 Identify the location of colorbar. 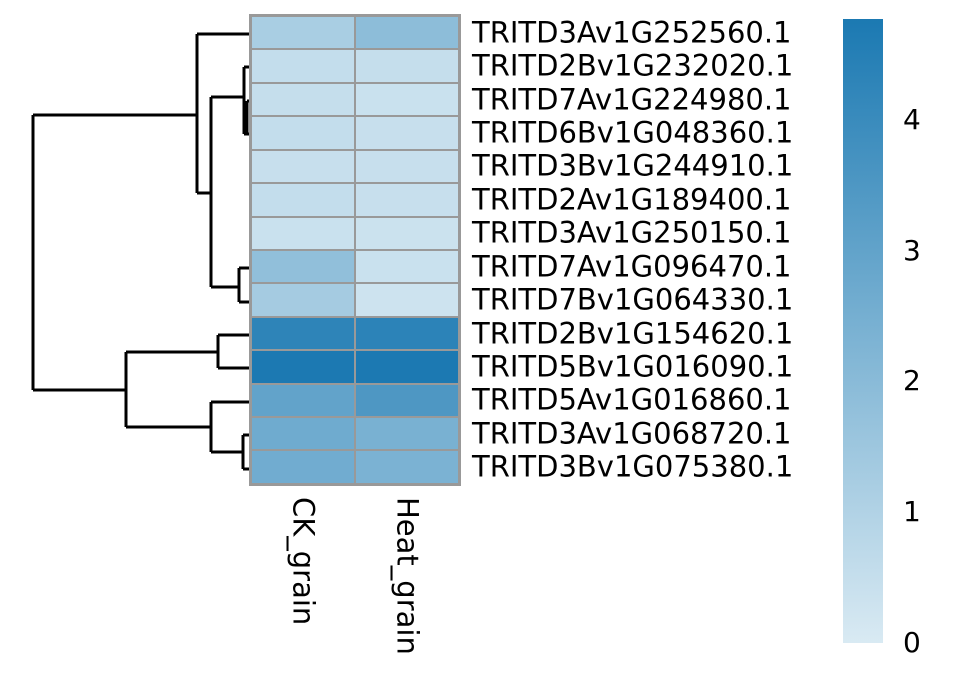
(863, 331).